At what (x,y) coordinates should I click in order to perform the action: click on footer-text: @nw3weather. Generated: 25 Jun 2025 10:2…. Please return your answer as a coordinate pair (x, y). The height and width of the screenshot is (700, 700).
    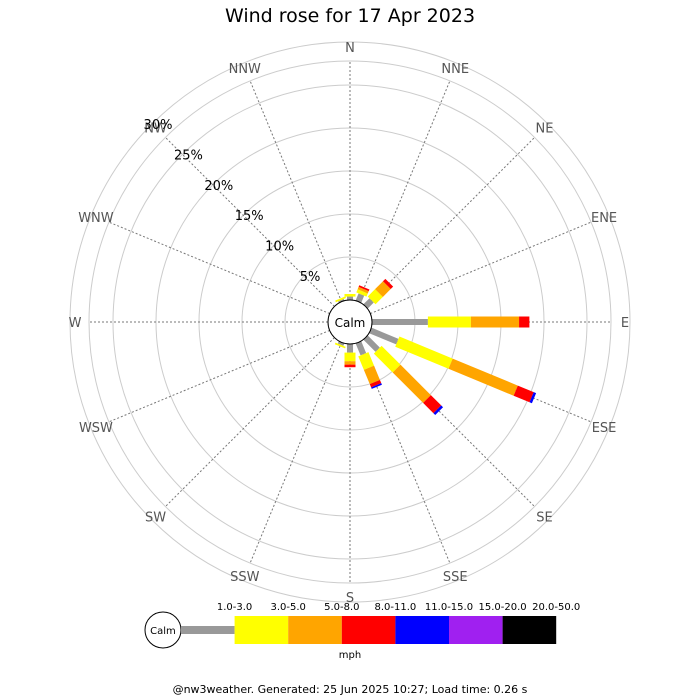
    Looking at the image, I should click on (350, 689).